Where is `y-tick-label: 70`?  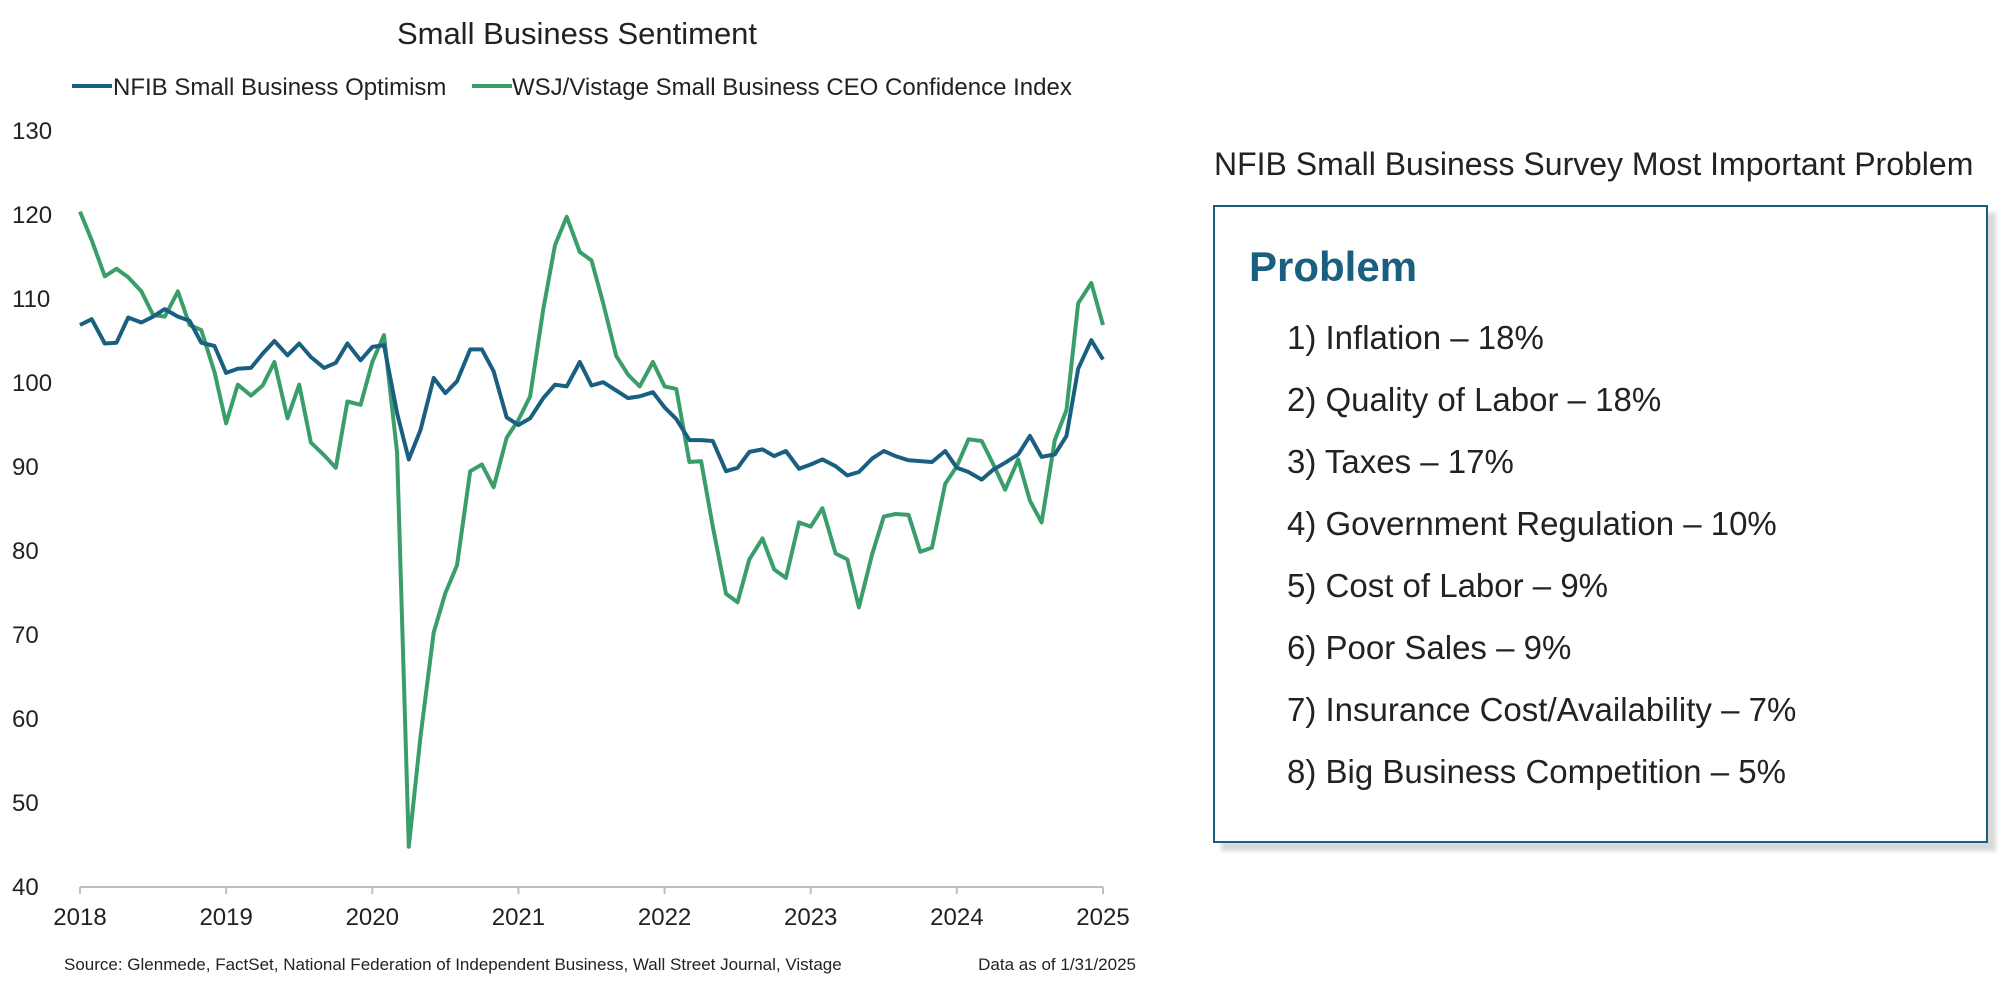 y-tick-label: 70 is located at coordinates (25, 635).